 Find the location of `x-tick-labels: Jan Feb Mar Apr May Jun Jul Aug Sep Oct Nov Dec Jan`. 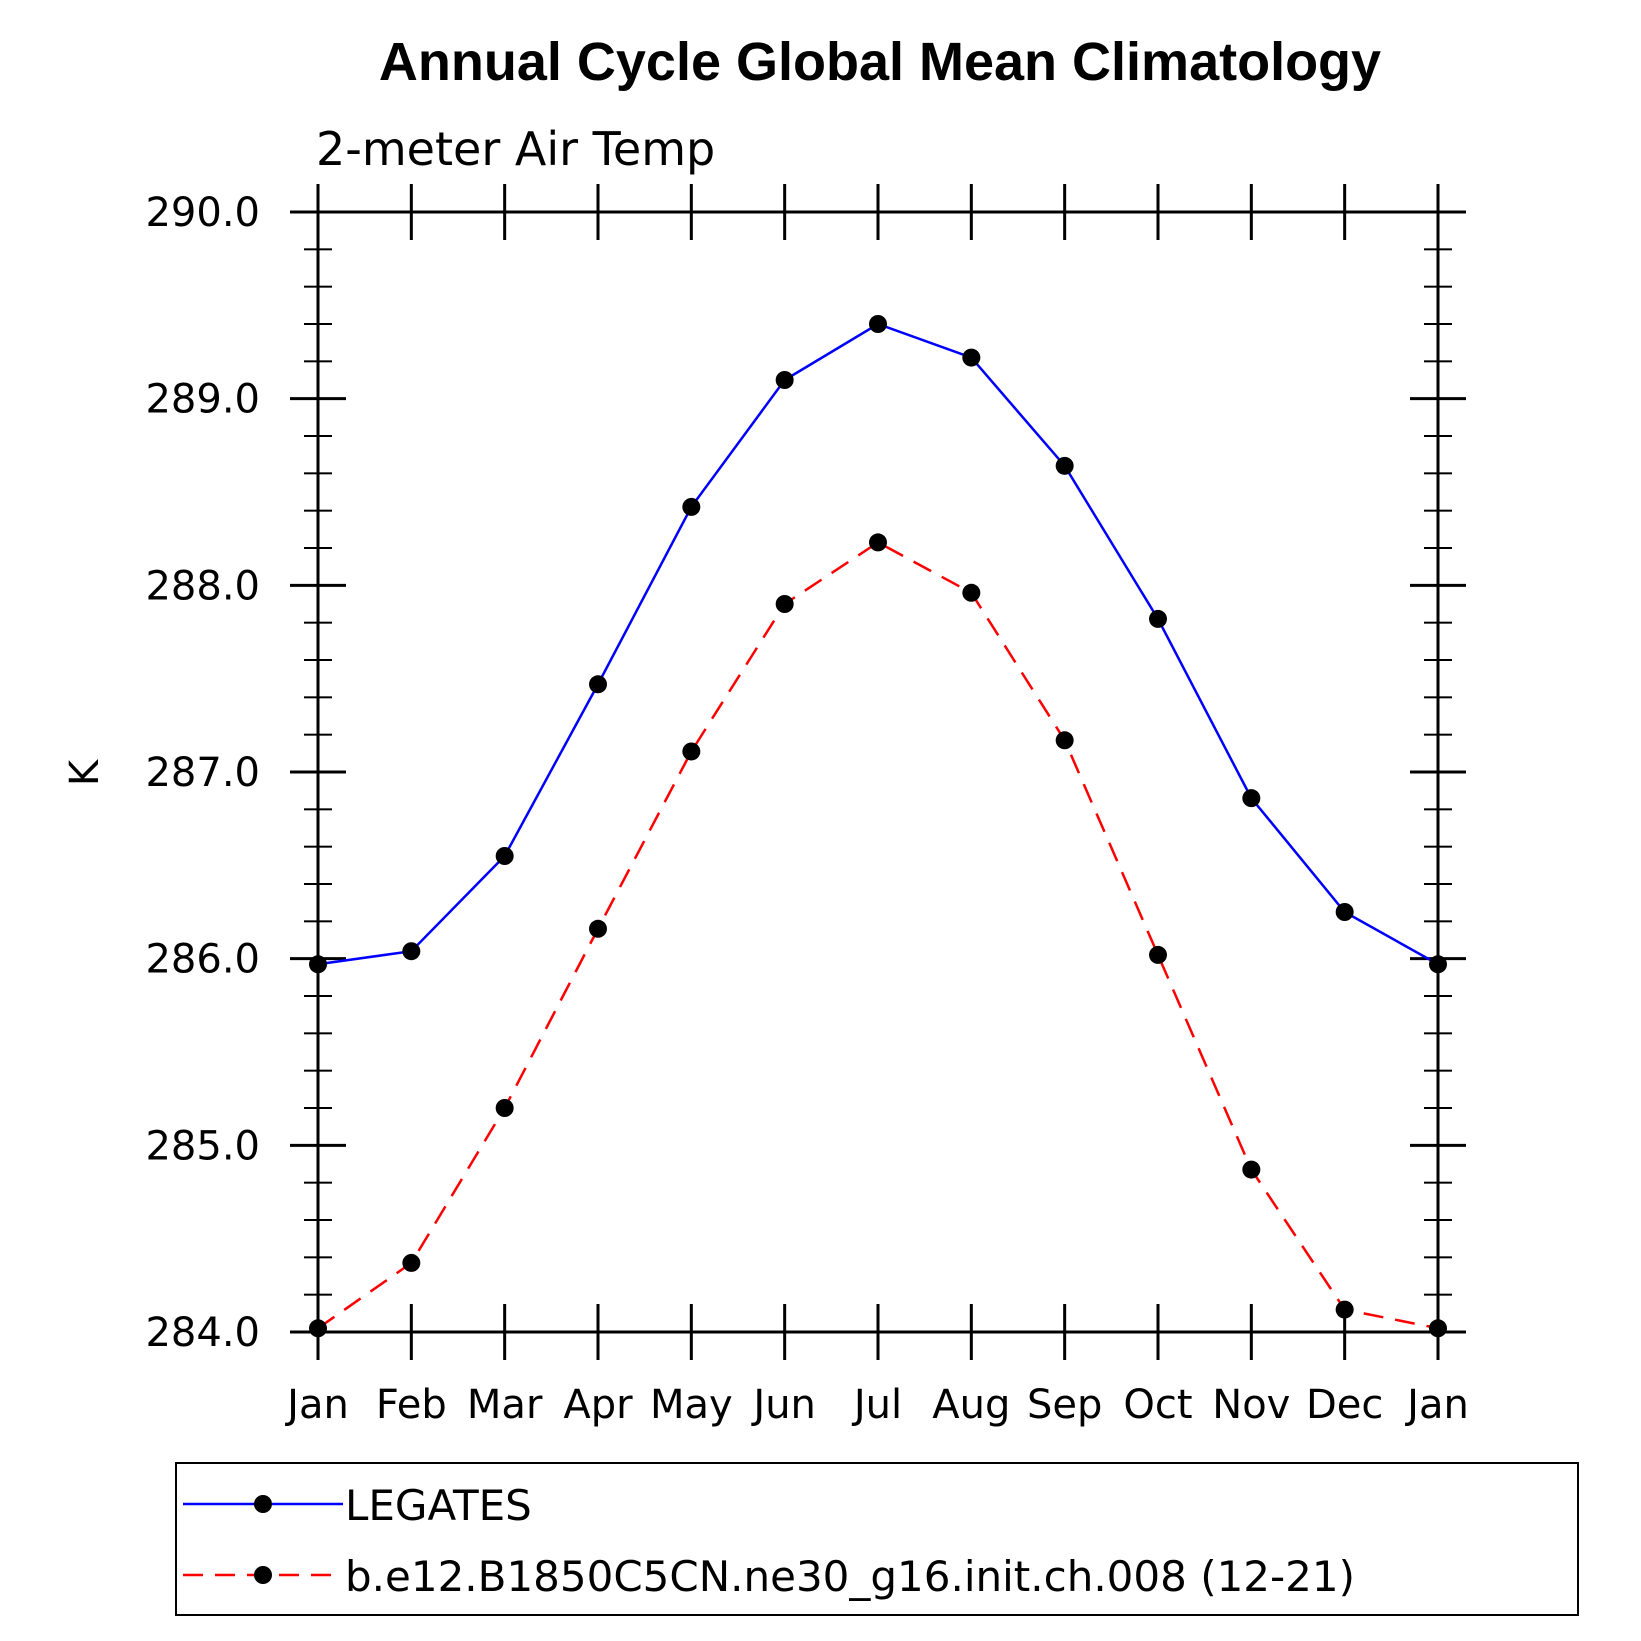

x-tick-labels: Jan Feb Mar Apr May Jun Jul Aug Sep Oct Nov Dec Jan is located at coordinates (876, 1405).